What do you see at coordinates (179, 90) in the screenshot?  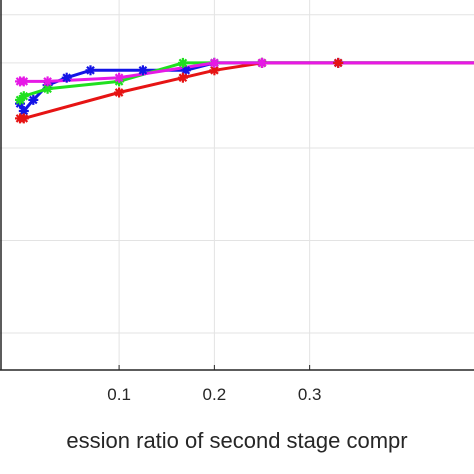 I see `series-markers` at bounding box center [179, 90].